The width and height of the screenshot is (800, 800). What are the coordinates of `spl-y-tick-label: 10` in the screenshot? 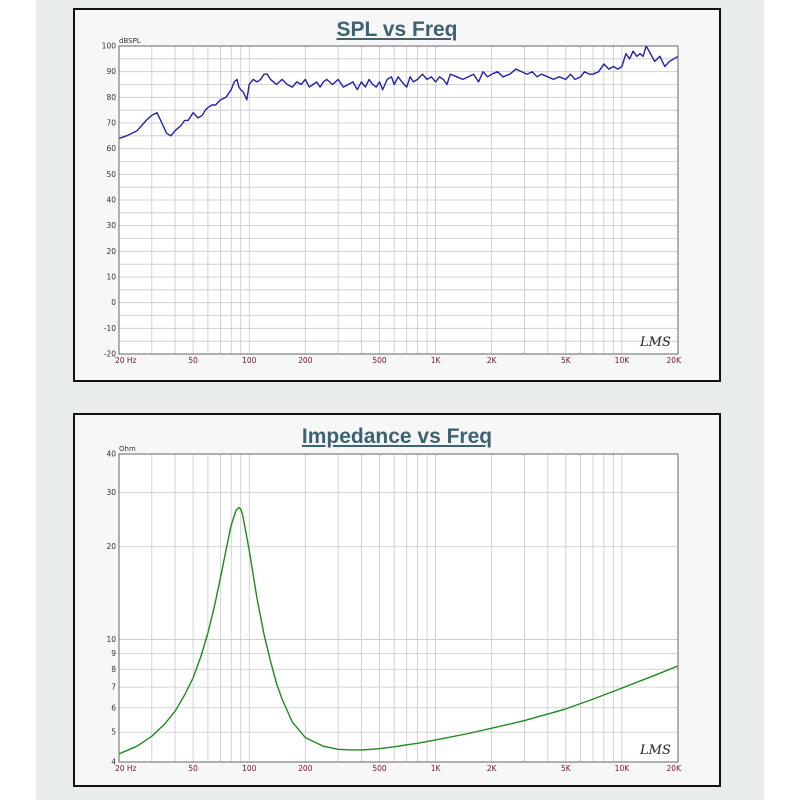 It's located at (111, 277).